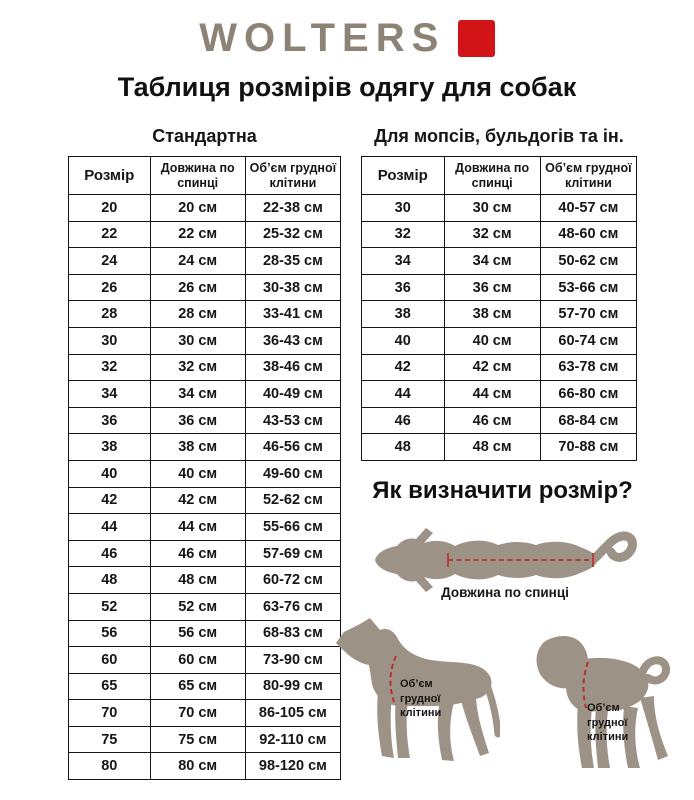 This screenshot has width=694, height=800. Describe the element at coordinates (109, 633) in the screenshot. I see `table-cell: 56` at that location.